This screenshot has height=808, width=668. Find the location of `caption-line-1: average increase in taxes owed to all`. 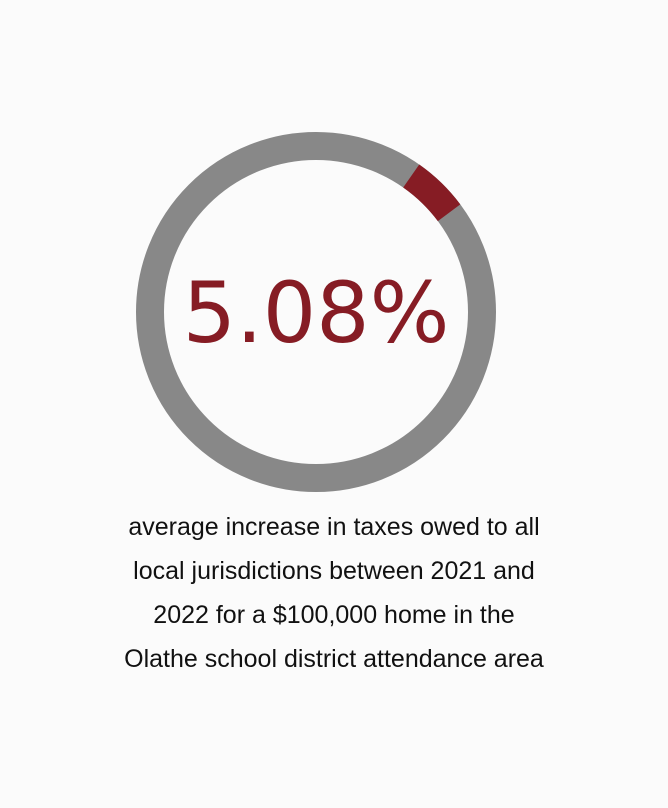

caption-line-1: average increase in taxes owed to all is located at coordinates (334, 527).